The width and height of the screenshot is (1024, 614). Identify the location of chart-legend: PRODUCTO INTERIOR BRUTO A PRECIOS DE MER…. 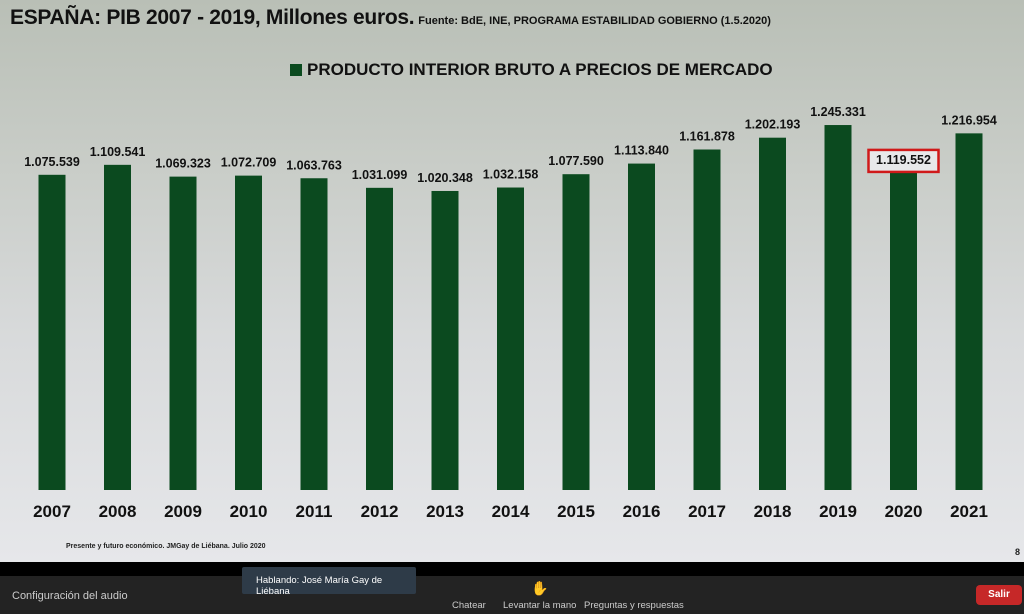
(531, 70).